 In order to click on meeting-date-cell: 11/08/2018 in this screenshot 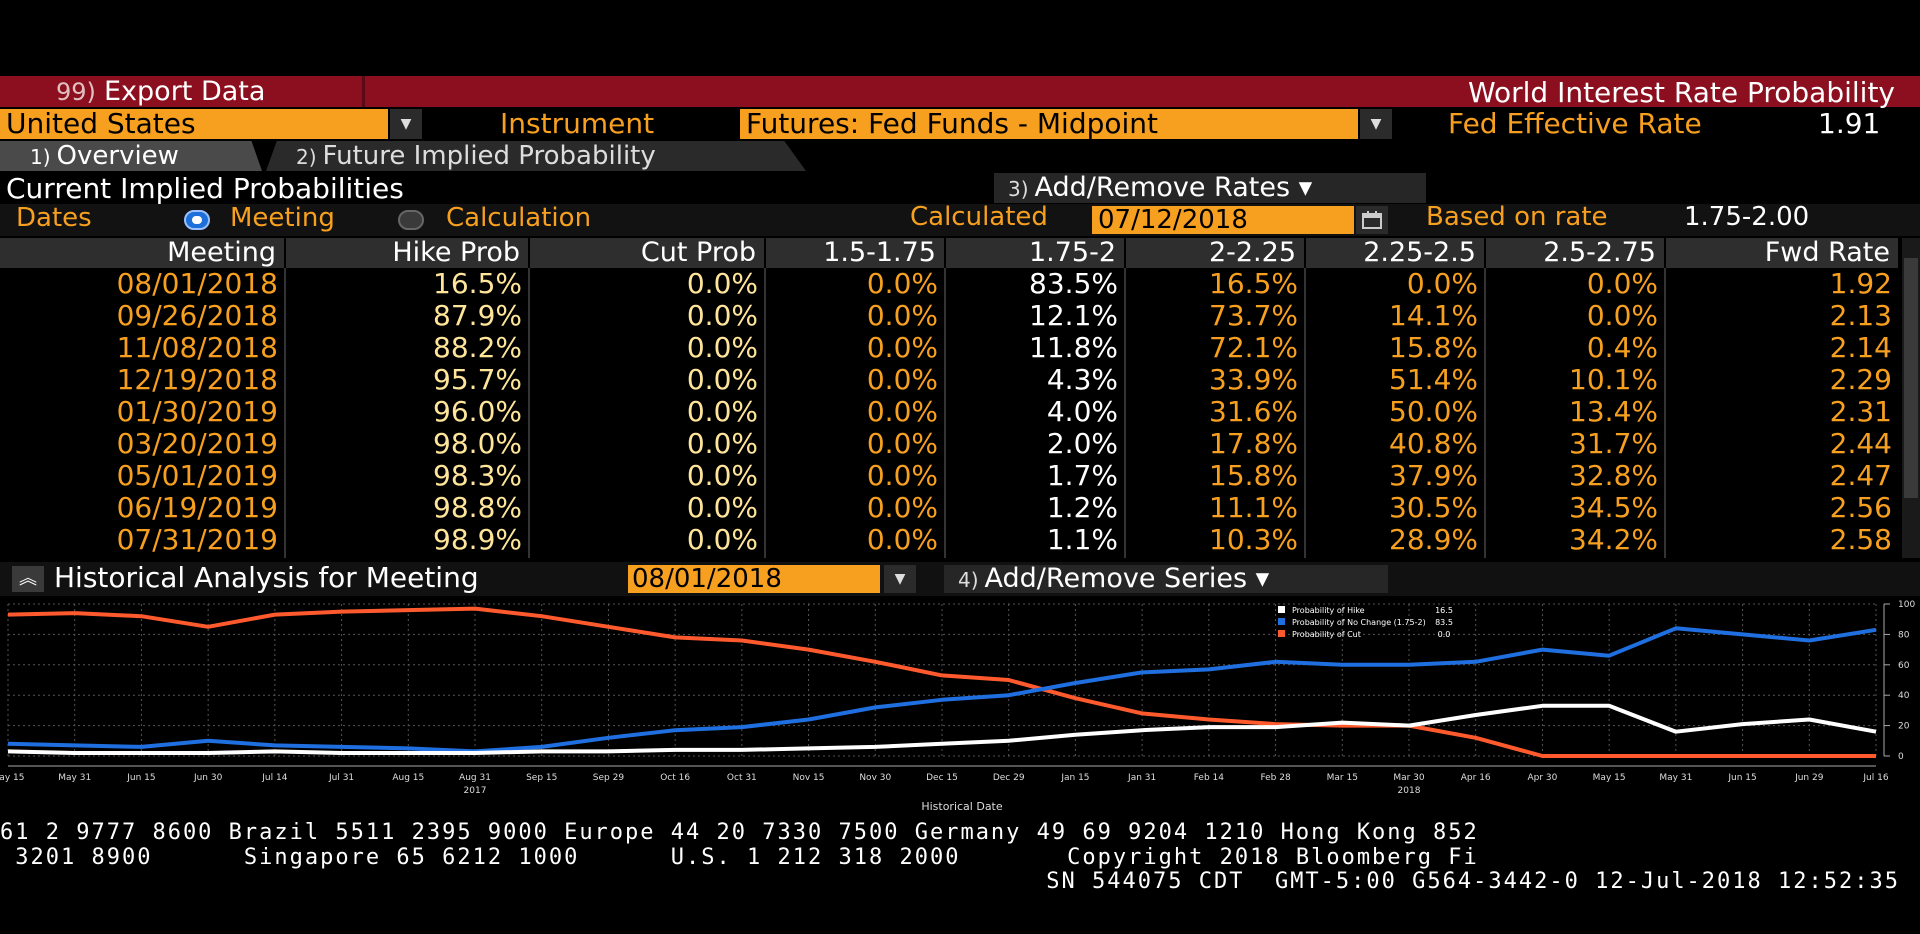, I will do `click(197, 347)`.